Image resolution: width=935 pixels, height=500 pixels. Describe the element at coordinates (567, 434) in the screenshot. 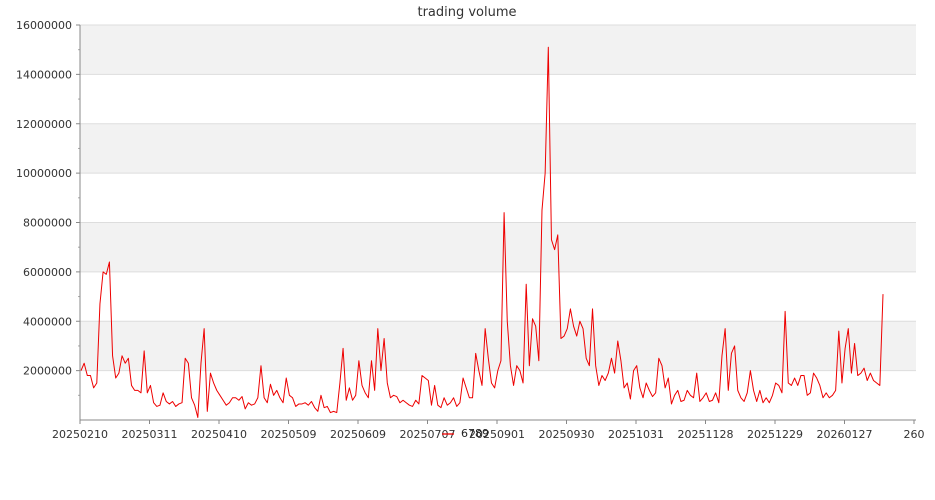

I see `x-tick-label: 20250930` at that location.